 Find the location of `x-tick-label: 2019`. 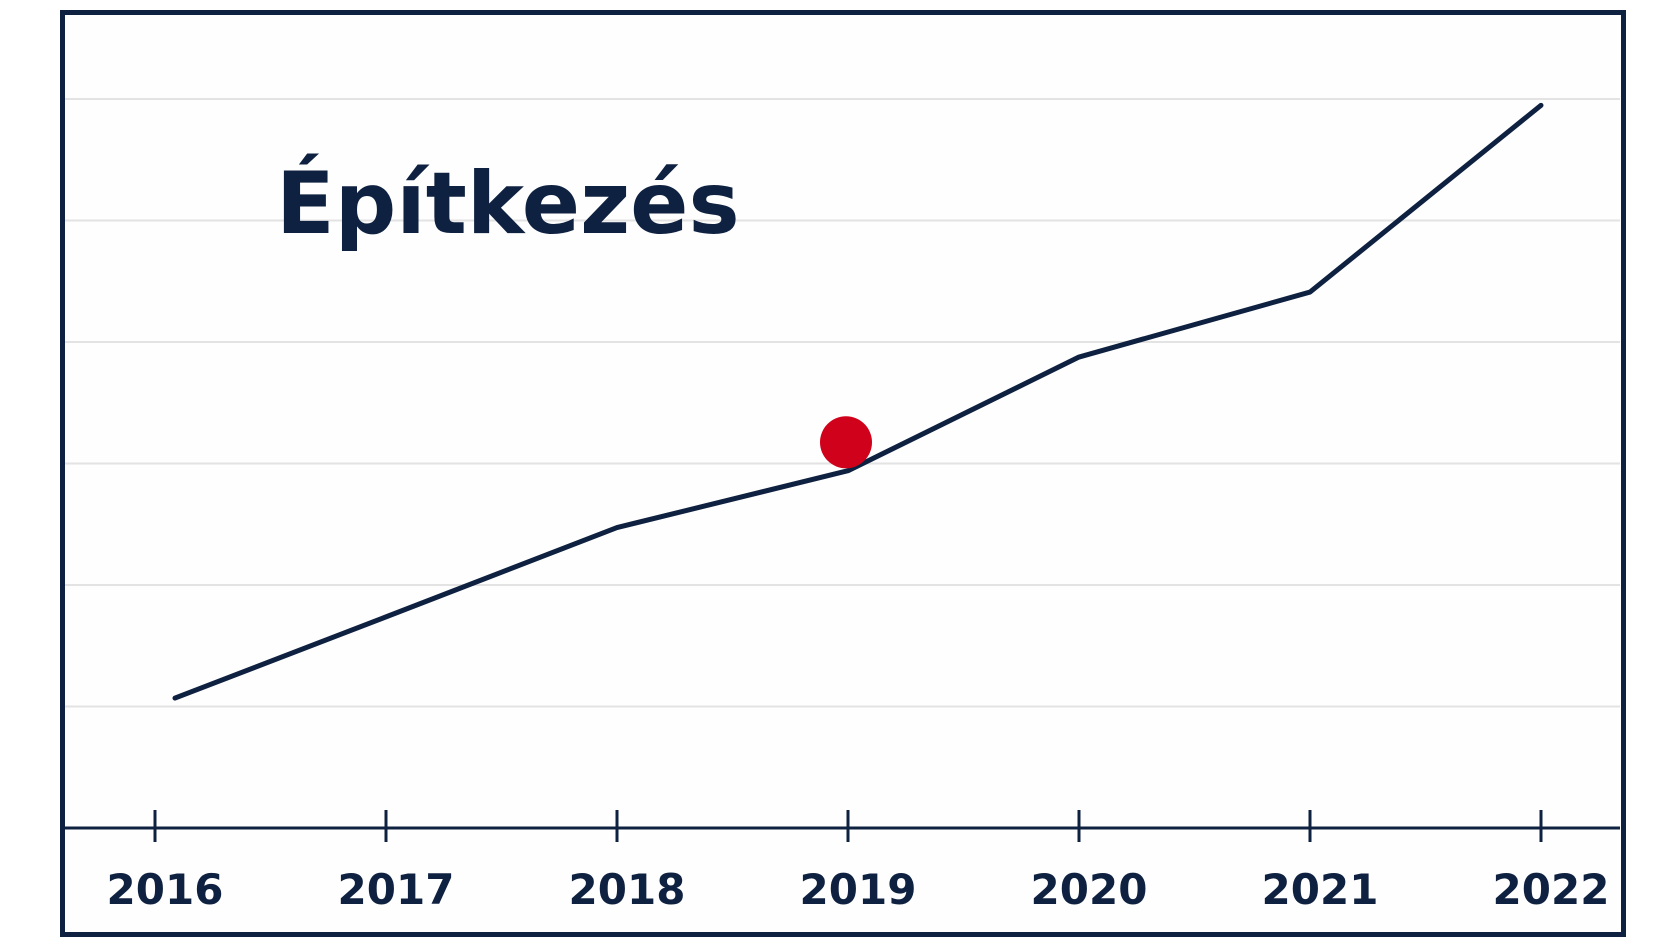

x-tick-label: 2019 is located at coordinates (858, 889).